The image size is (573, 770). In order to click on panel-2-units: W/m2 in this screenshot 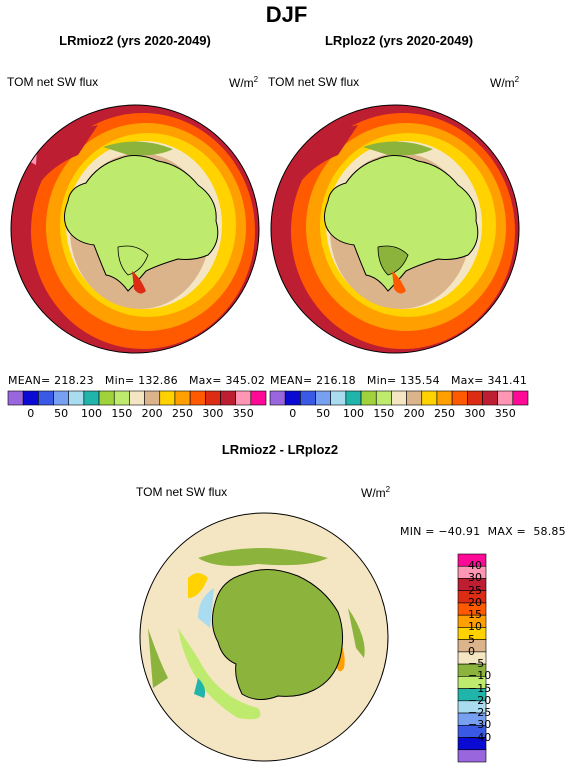, I will do `click(505, 82)`.